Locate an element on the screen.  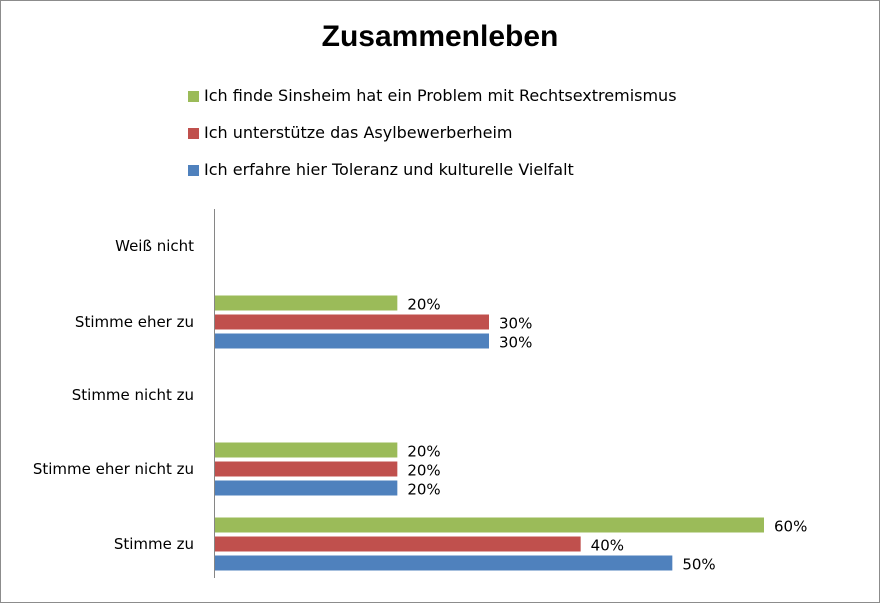
chart-title: Zusammenleben is located at coordinates (440, 36).